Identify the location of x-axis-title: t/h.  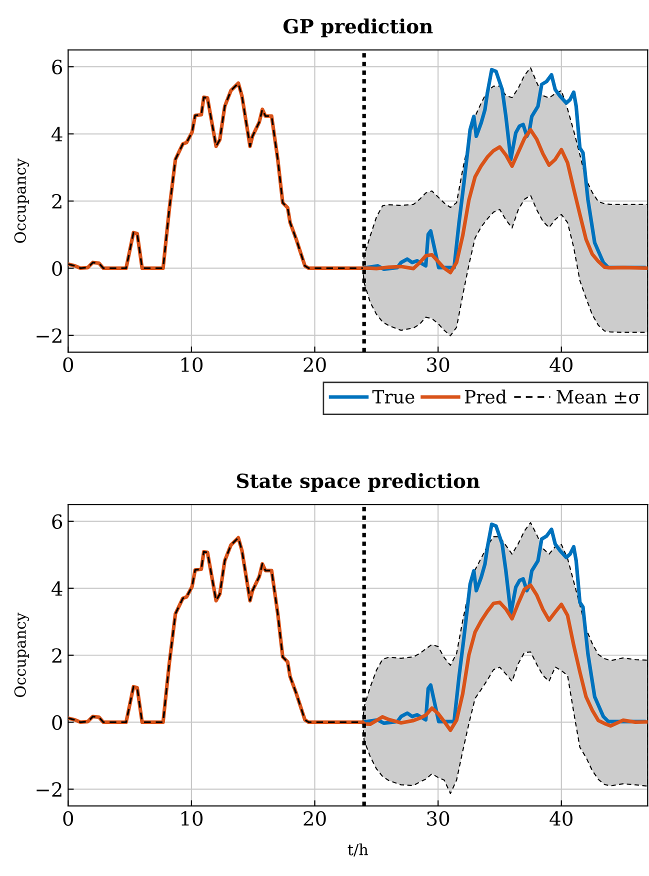
(358, 850).